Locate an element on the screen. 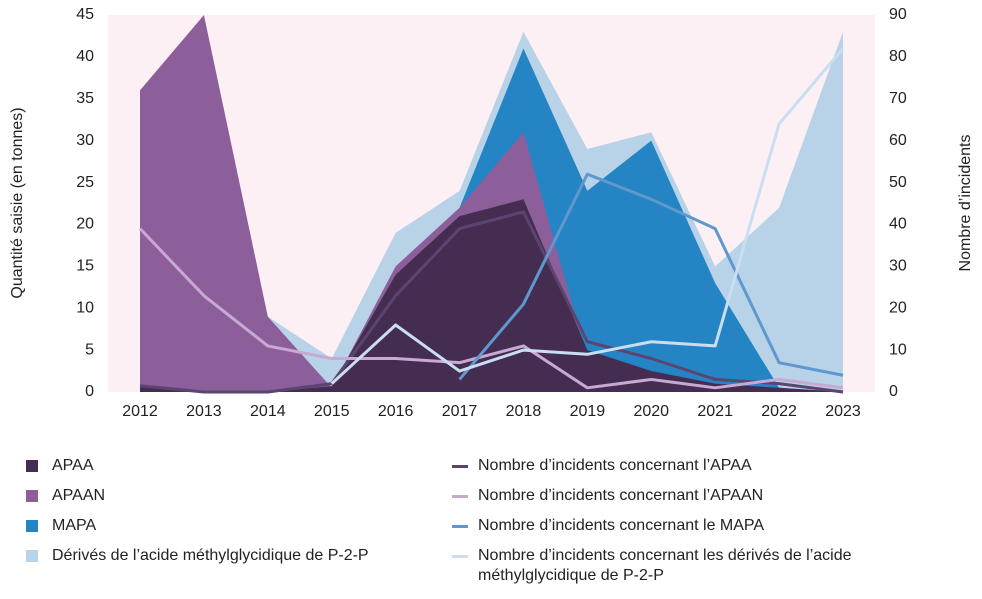 This screenshot has height=599, width=982. y2-tick-label: 10 is located at coordinates (898, 349).